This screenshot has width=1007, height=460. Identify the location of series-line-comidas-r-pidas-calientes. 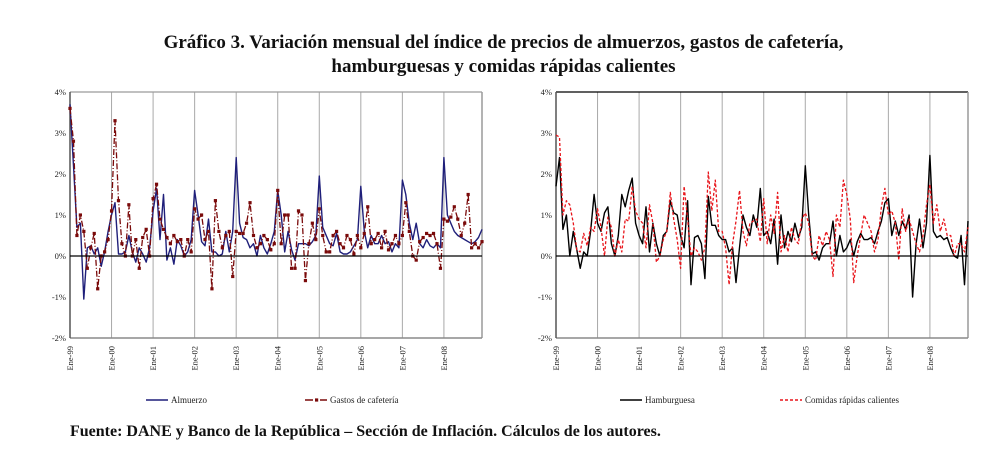
(762, 210).